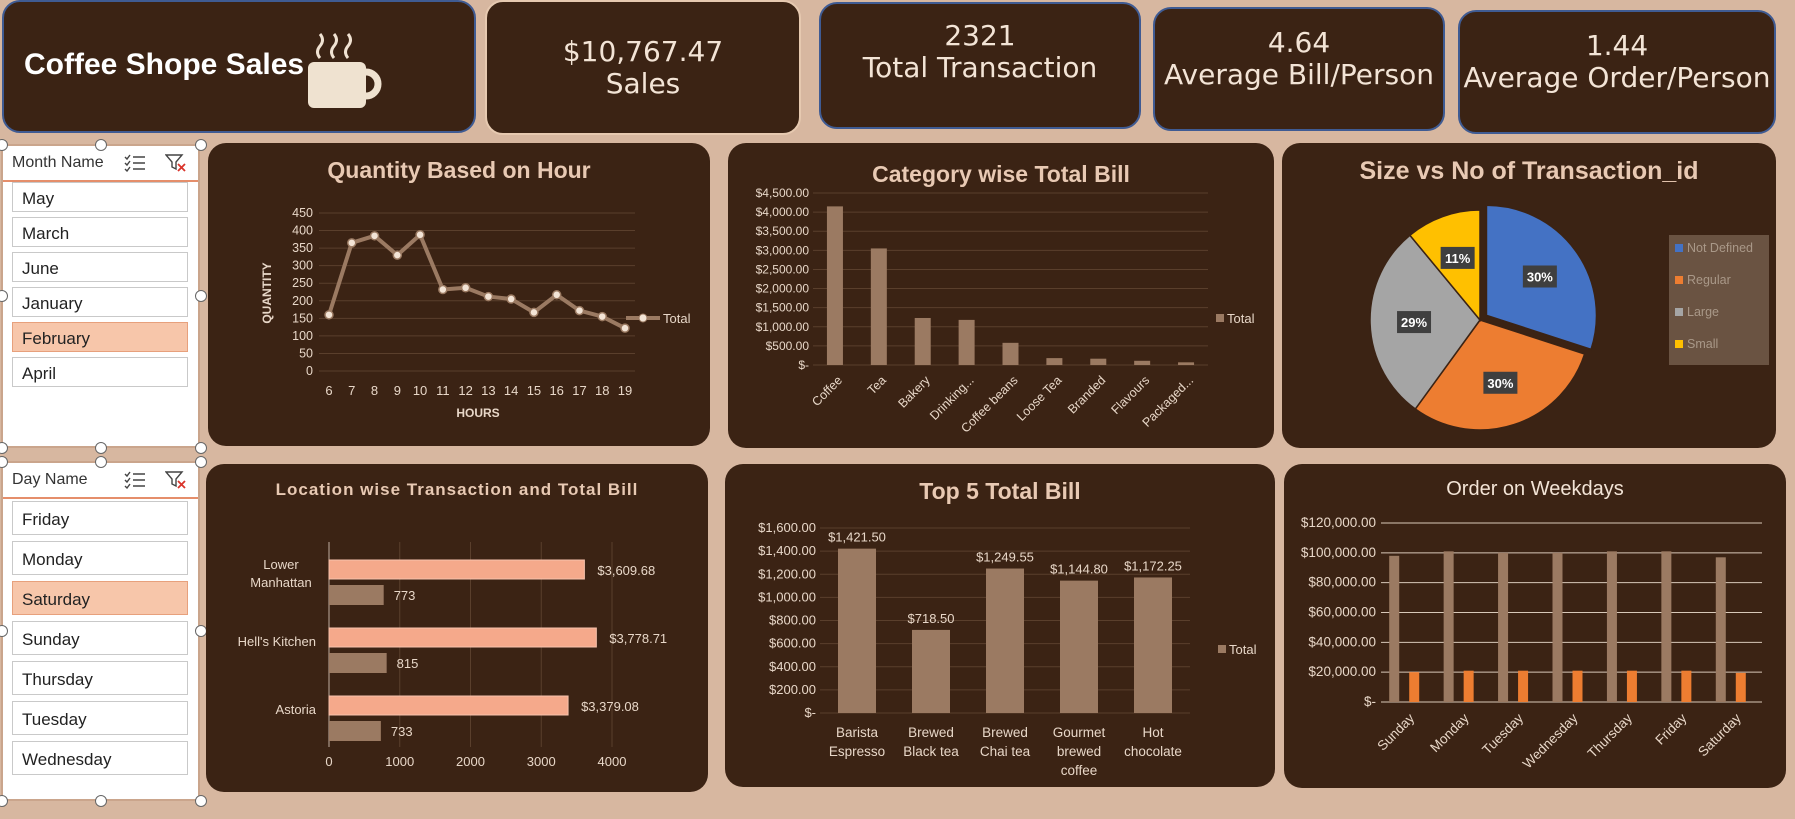  What do you see at coordinates (1338, 522) in the screenshot?
I see `y-tick-label: $120,000.00` at bounding box center [1338, 522].